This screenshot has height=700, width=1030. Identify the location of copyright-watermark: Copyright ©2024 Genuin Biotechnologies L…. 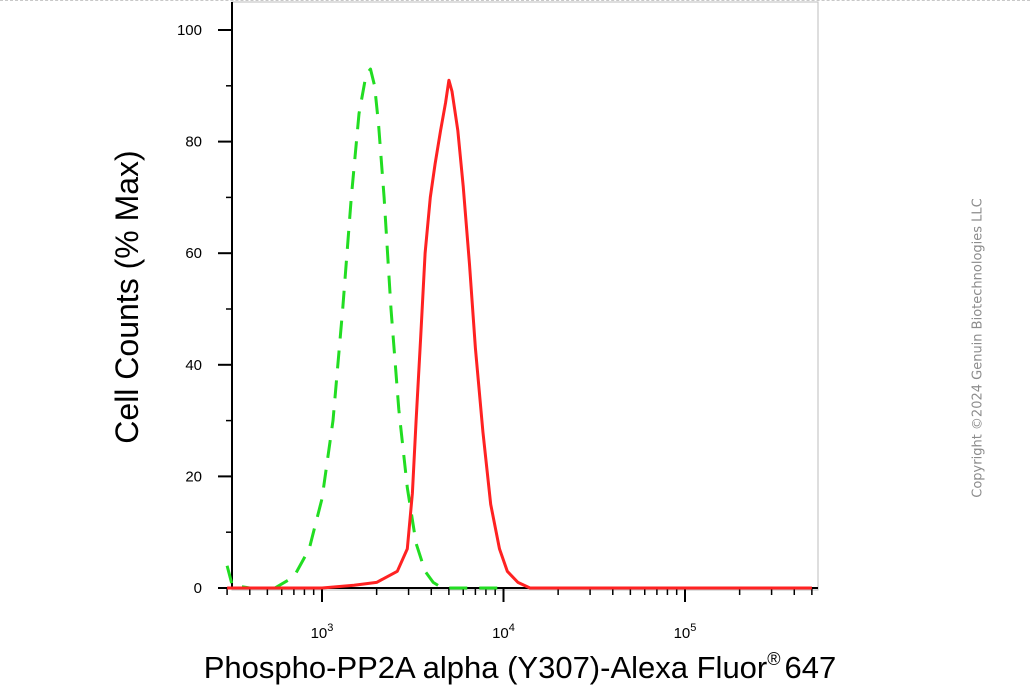
(978, 348).